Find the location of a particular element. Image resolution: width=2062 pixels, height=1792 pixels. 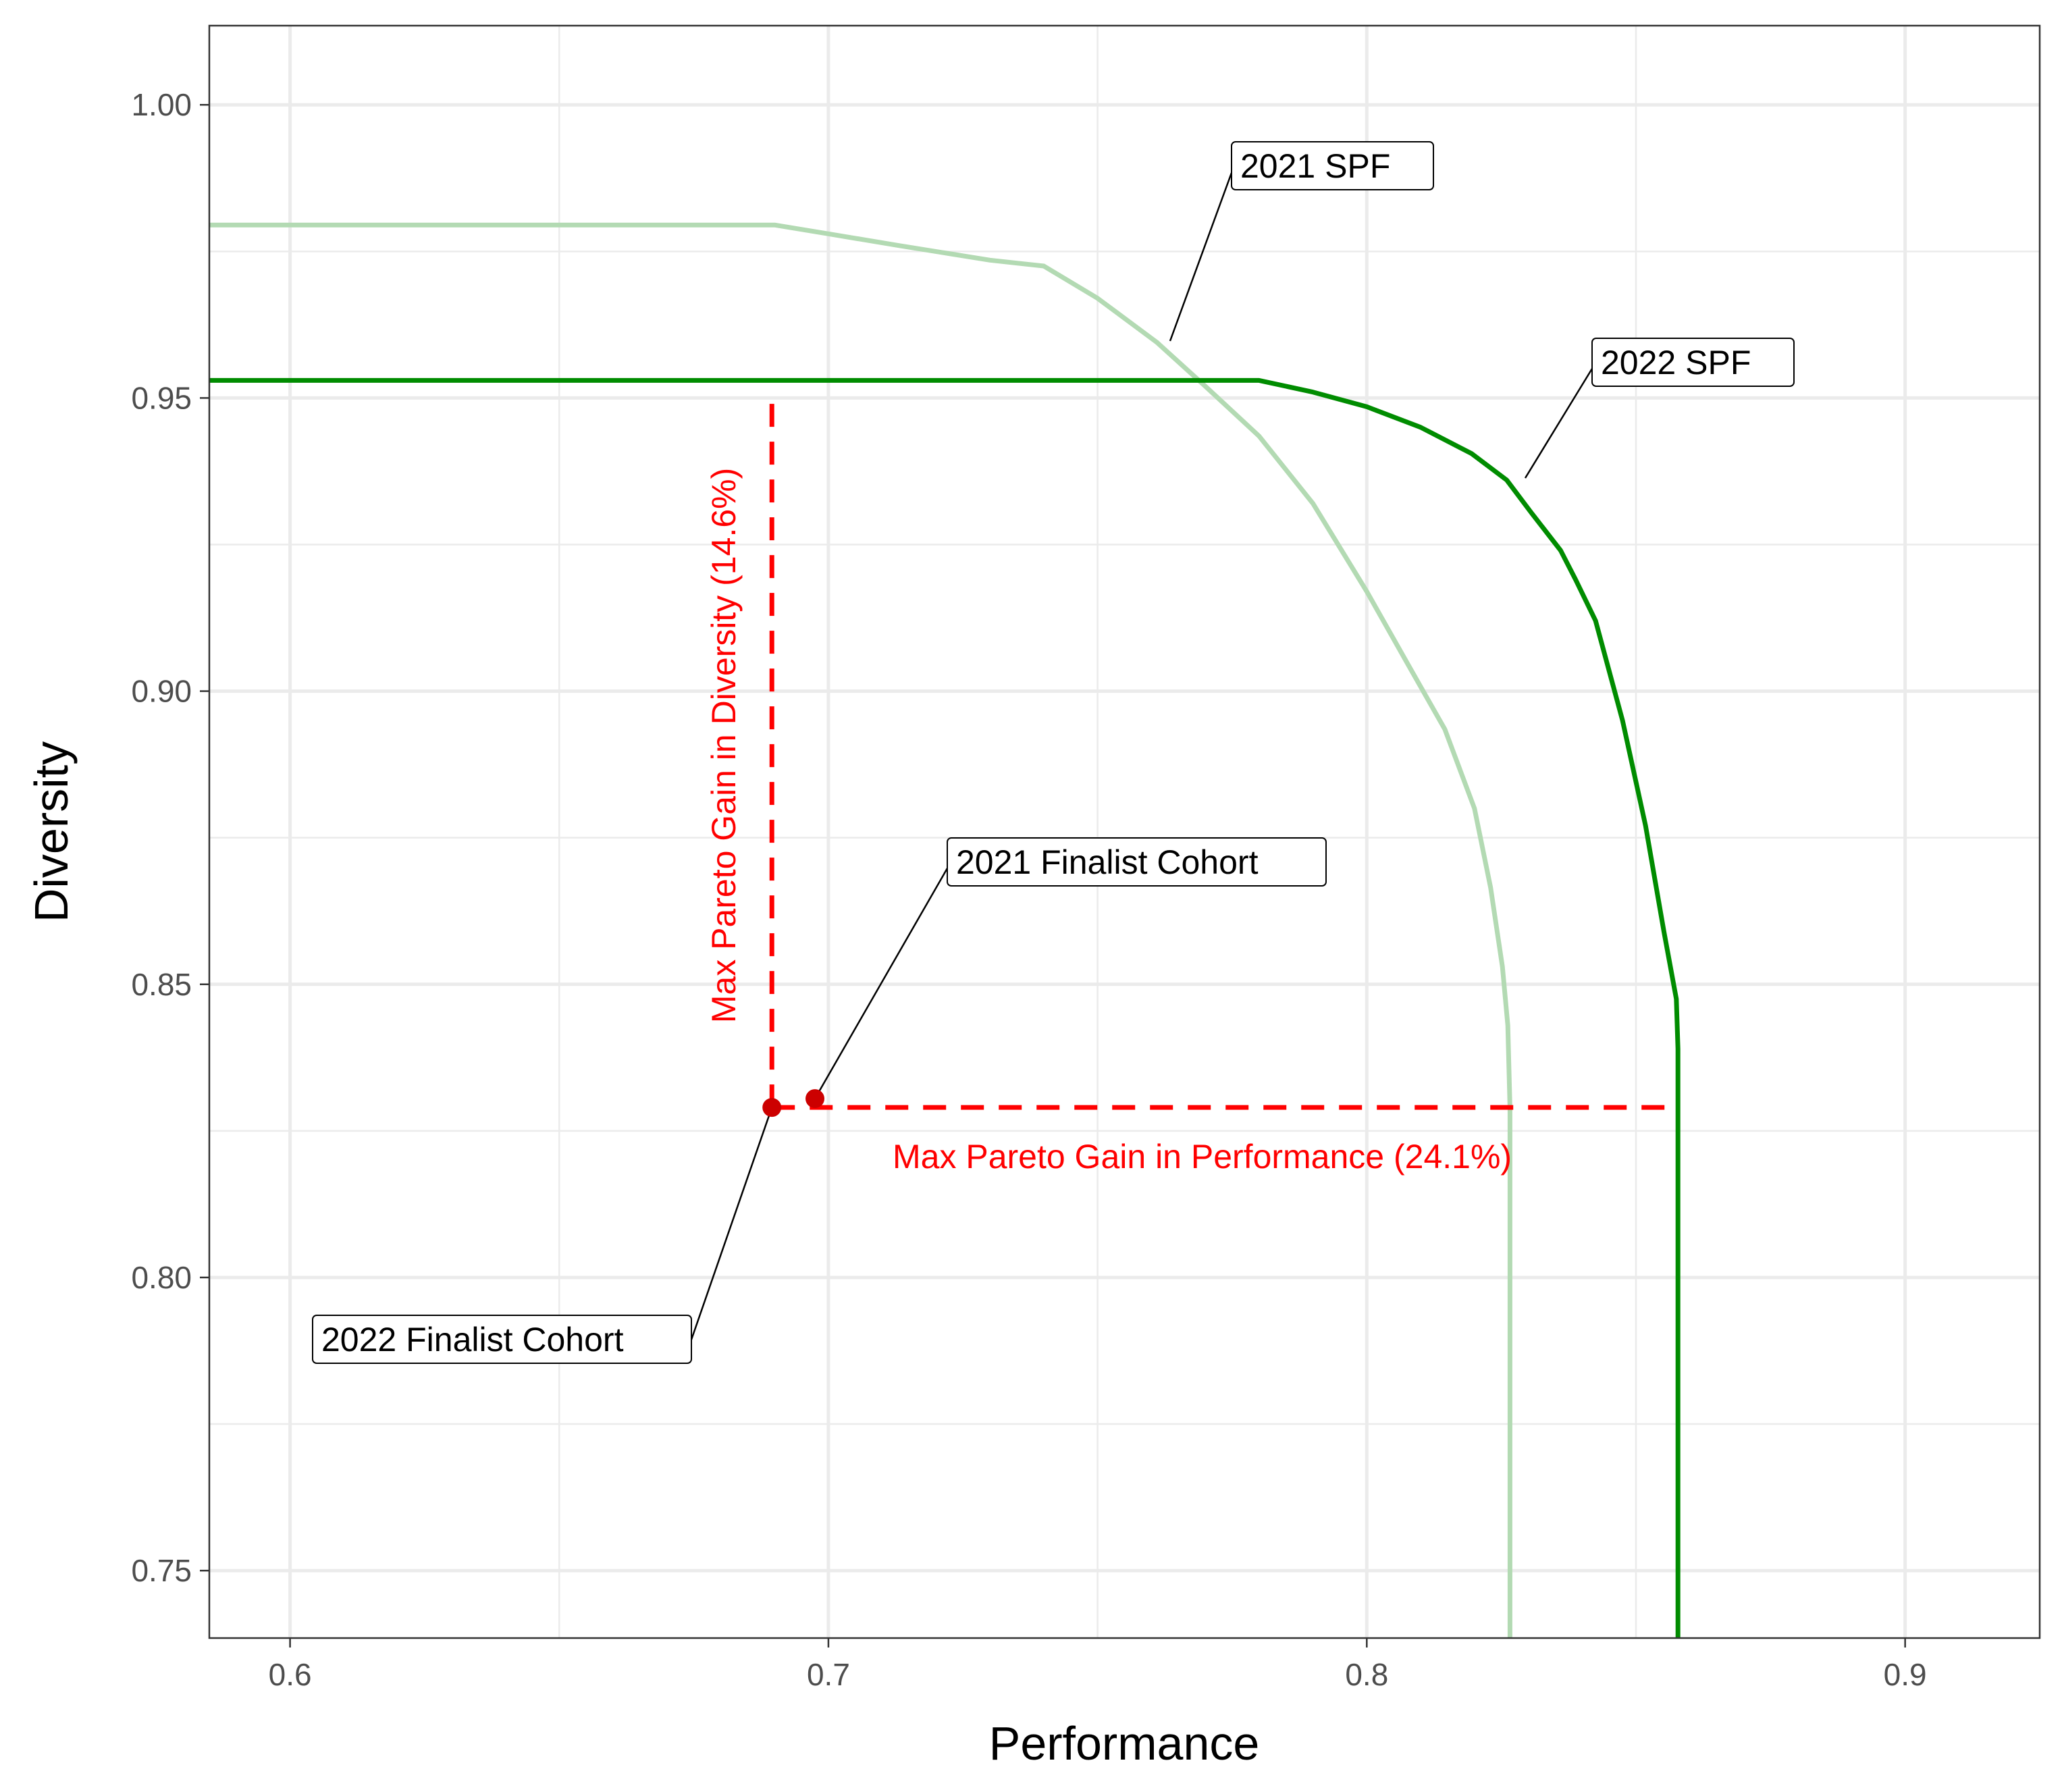

y-tick-label: 0.80 is located at coordinates (161, 1277).